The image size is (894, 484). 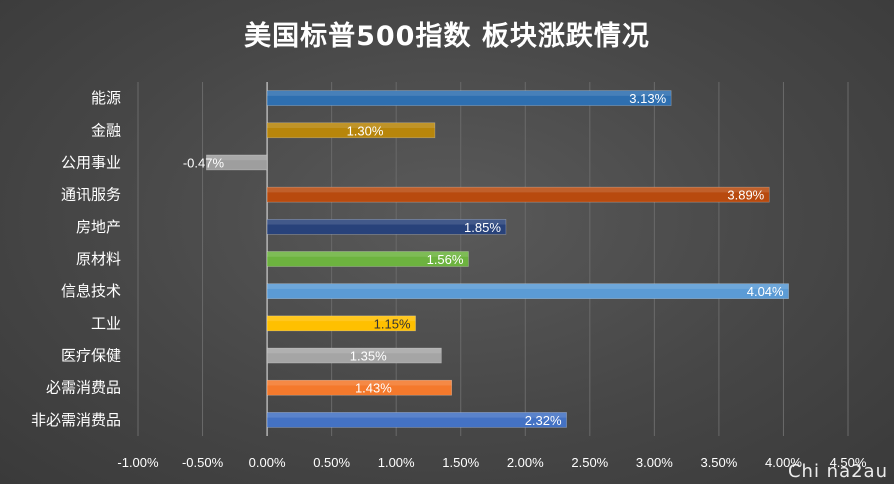 What do you see at coordinates (460, 462) in the screenshot?
I see `x-tick-label: 1.50%` at bounding box center [460, 462].